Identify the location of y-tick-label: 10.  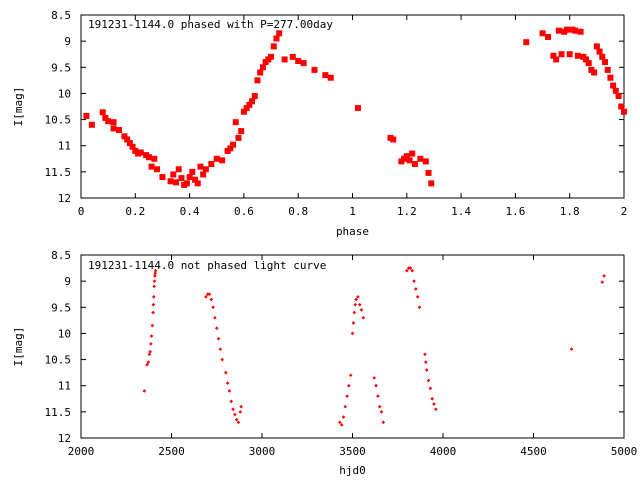
(64, 93).